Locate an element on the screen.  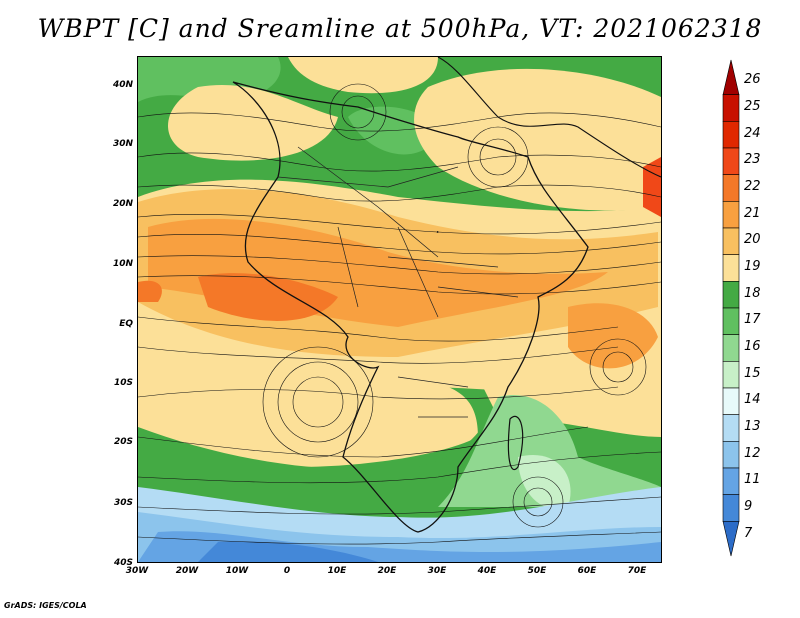
lon-label: 60E is located at coordinates (587, 571).